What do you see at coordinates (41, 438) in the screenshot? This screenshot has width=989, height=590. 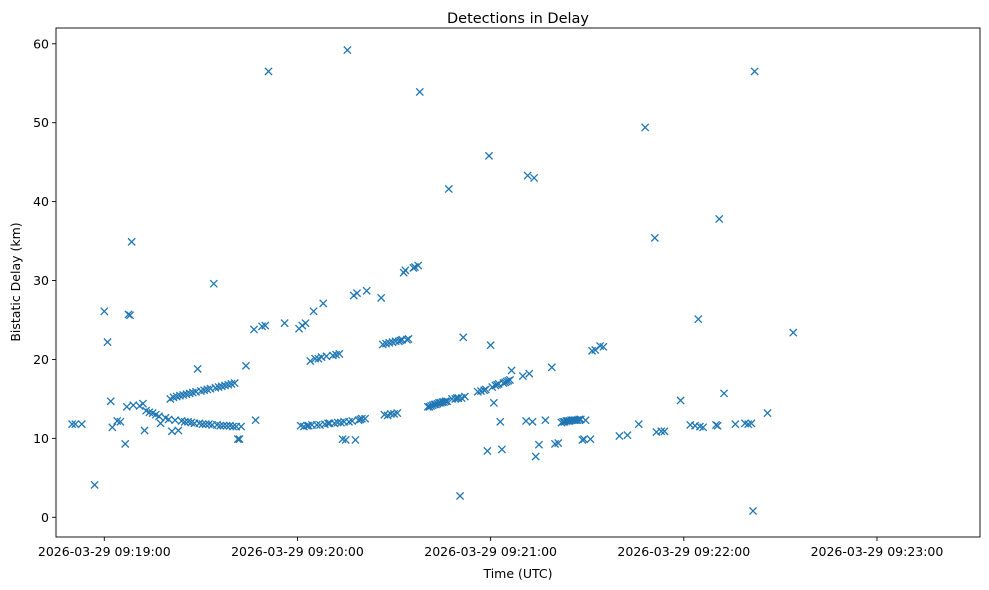 I see `y-tick-label: 10` at bounding box center [41, 438].